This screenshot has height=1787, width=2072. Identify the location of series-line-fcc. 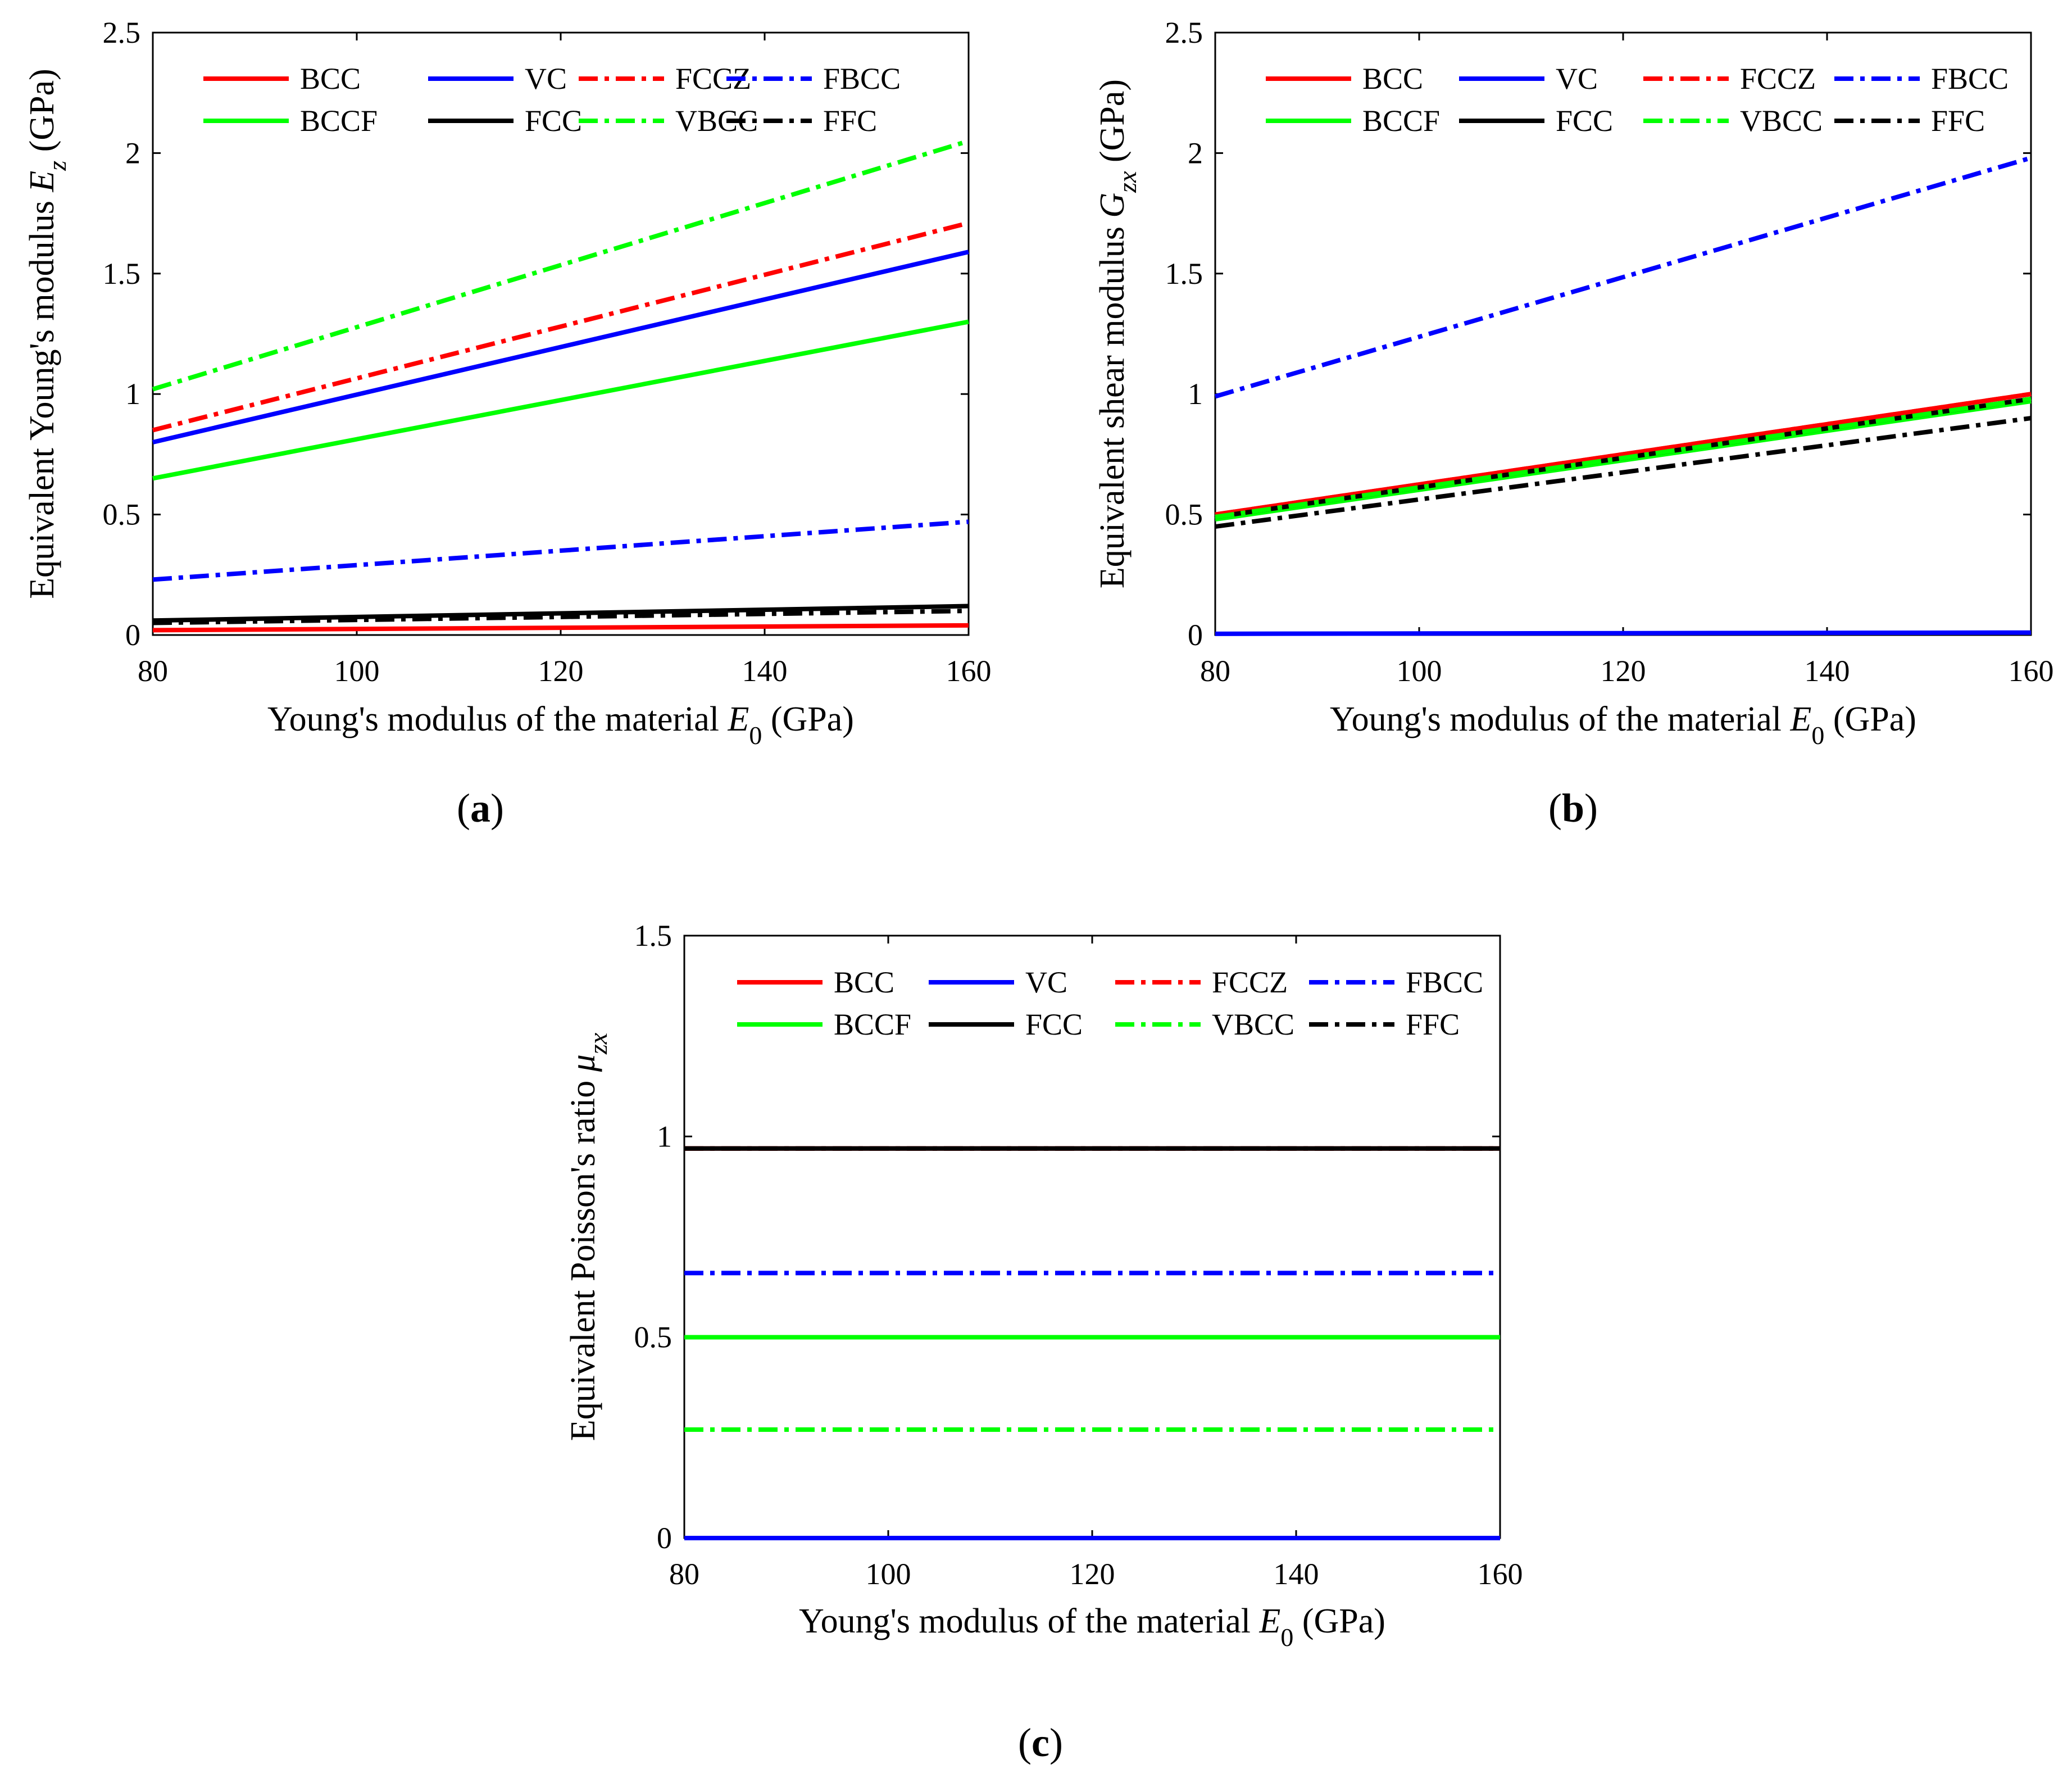
(560, 613).